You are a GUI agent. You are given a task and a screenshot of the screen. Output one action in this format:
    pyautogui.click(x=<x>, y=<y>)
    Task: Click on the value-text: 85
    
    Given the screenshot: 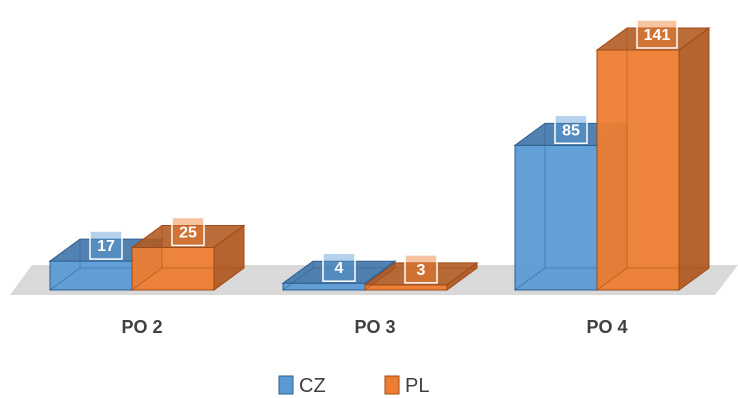 What is the action you would take?
    pyautogui.click(x=571, y=130)
    